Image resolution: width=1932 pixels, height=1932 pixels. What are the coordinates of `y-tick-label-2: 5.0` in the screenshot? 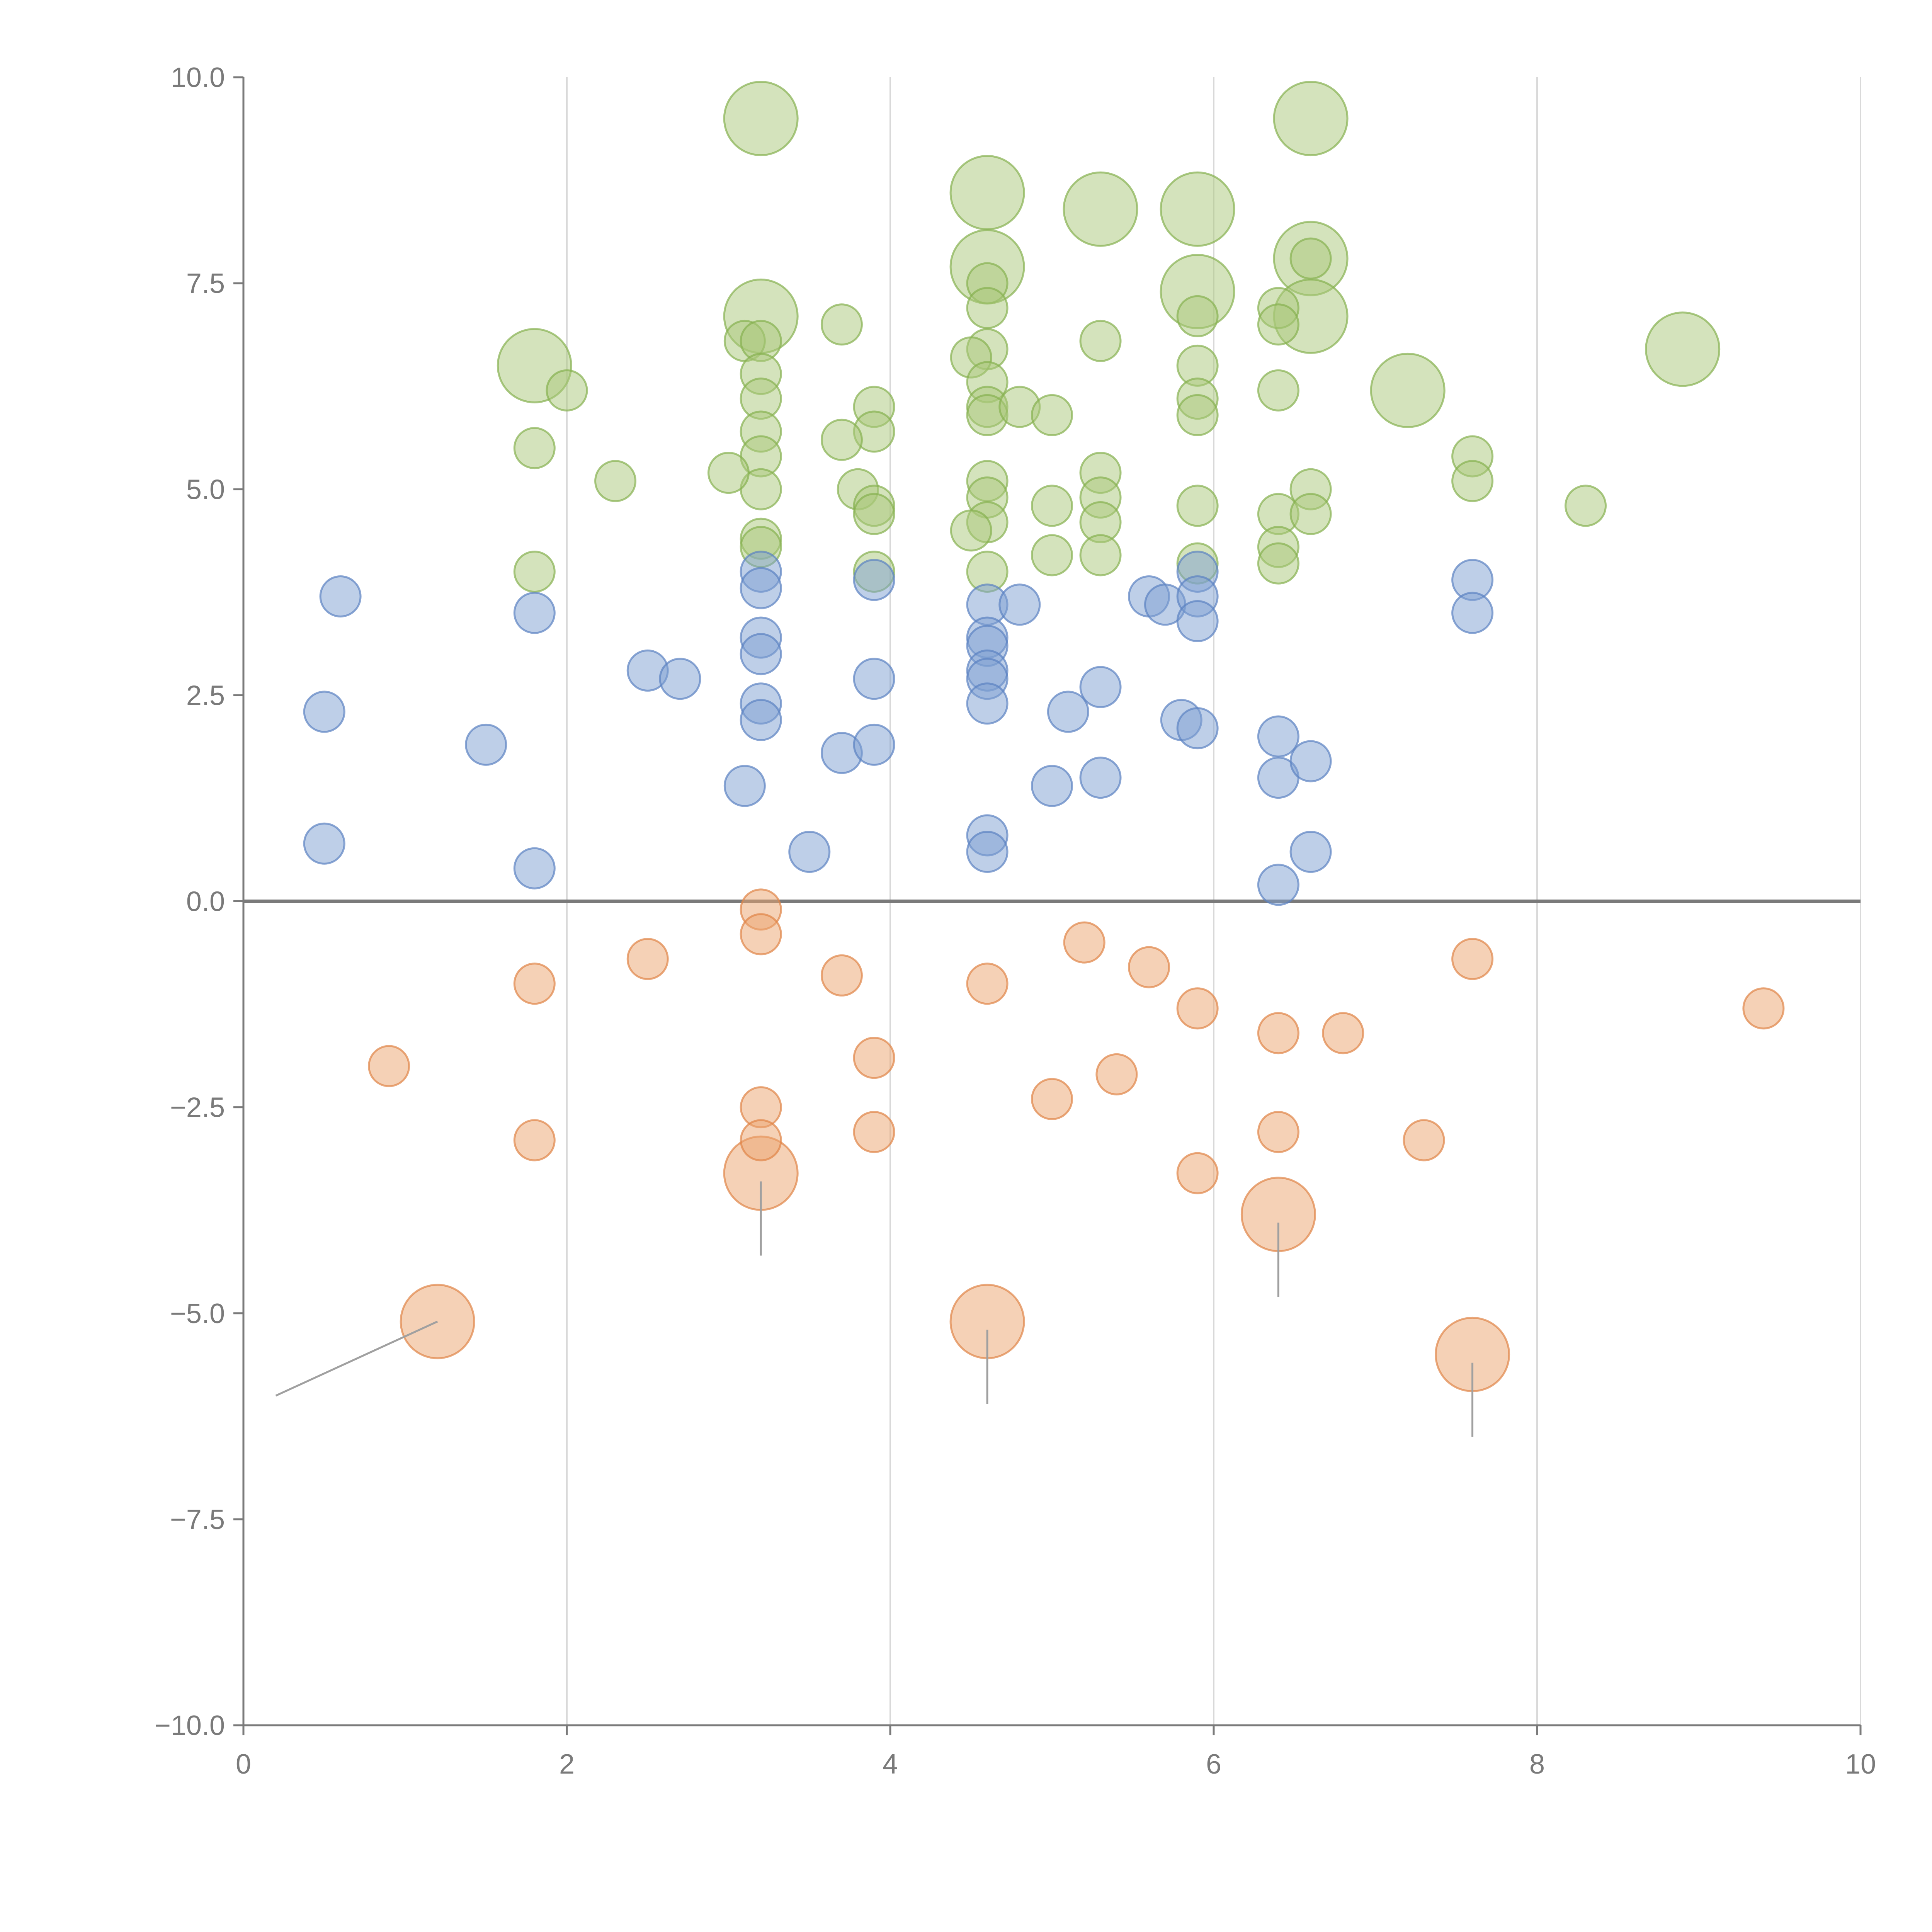 It's located at (205, 489).